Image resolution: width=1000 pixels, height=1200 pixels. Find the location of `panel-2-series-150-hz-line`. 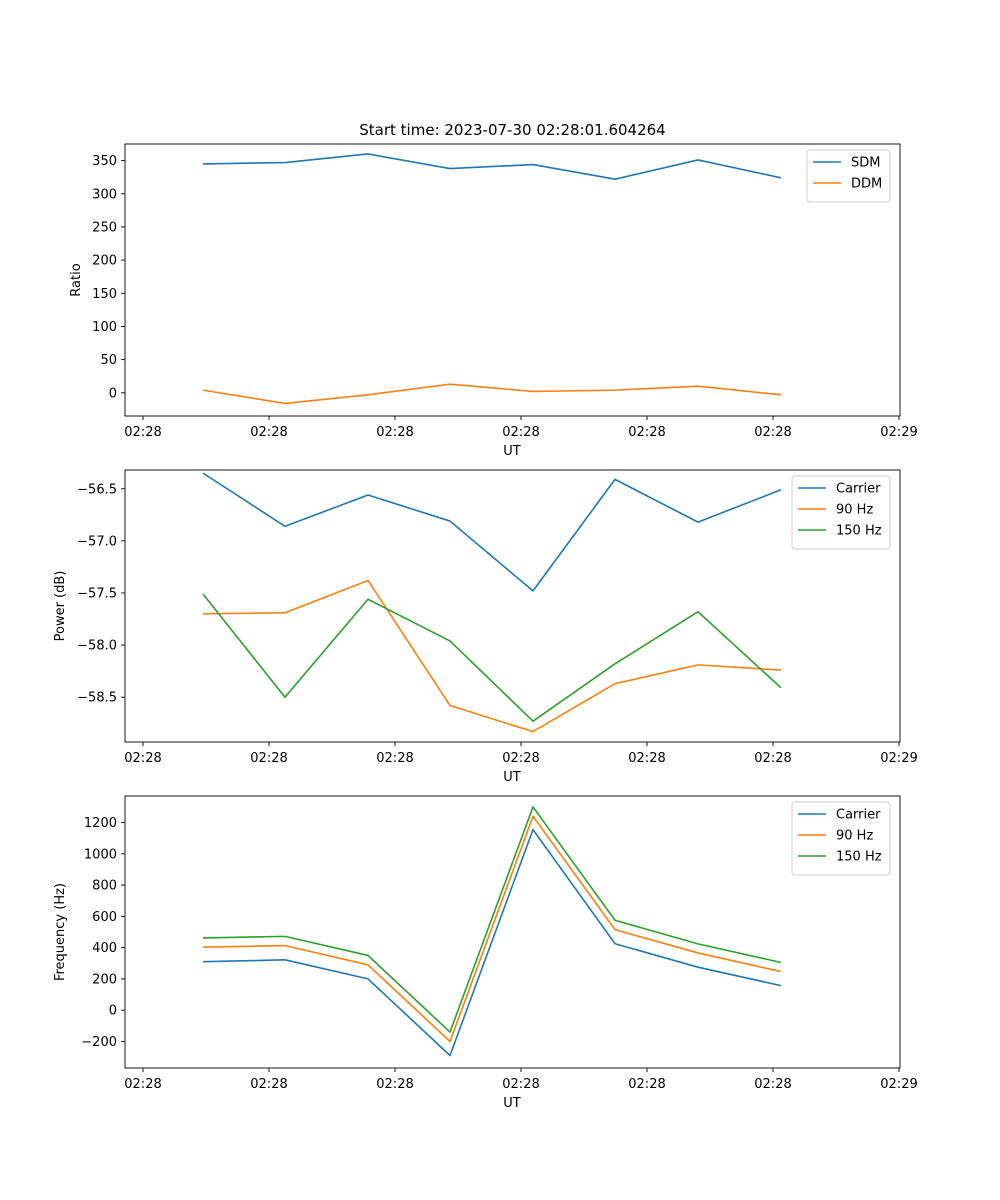

panel-2-series-150-hz-line is located at coordinates (492, 657).